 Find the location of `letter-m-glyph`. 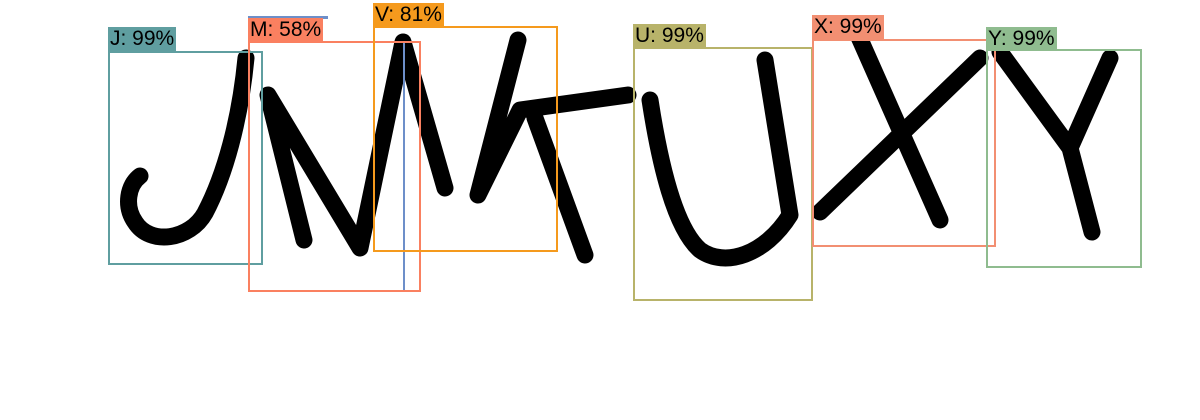

letter-m-glyph is located at coordinates (356, 145).